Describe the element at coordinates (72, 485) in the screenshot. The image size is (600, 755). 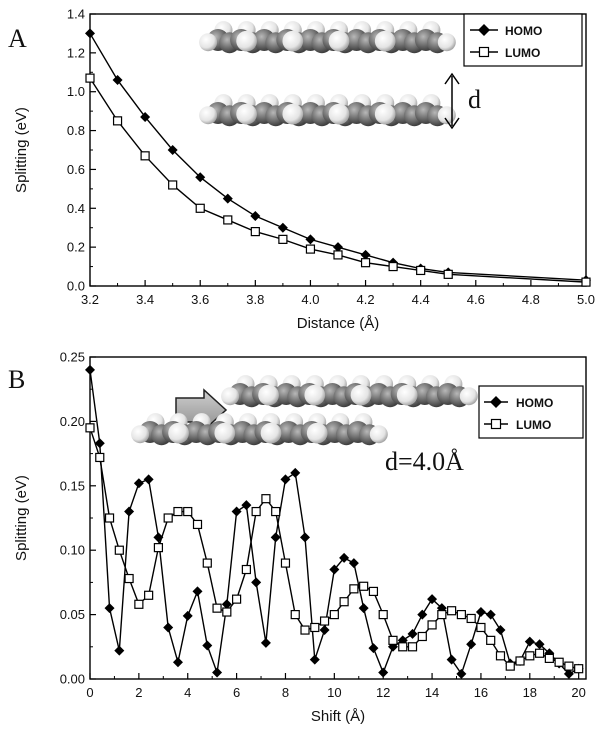
I see `y-tick-label: 0.15` at that location.